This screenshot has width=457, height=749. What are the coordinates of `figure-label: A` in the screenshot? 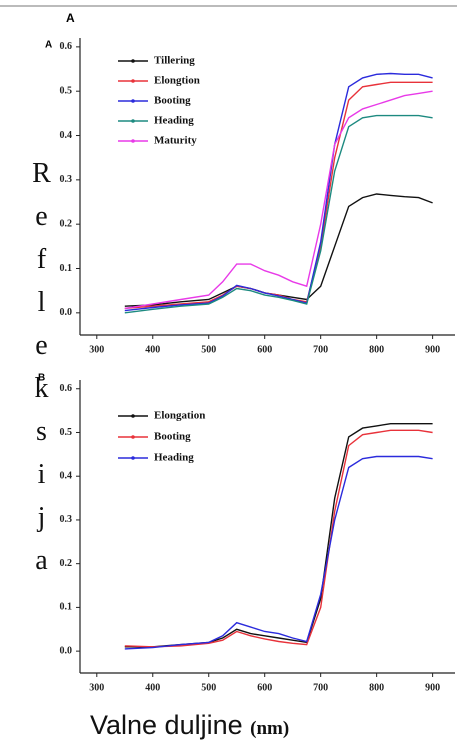 It's located at (70, 18).